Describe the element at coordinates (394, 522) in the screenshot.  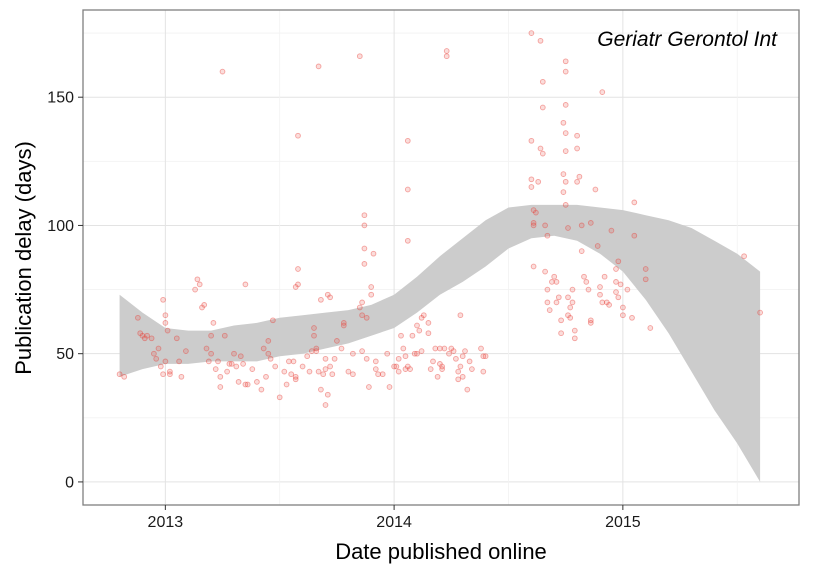
I see `x-tick-label: 2014` at that location.